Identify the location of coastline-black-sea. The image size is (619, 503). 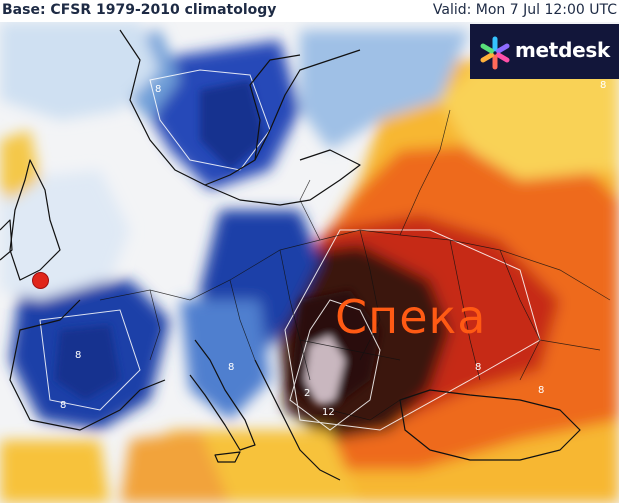
(490, 425).